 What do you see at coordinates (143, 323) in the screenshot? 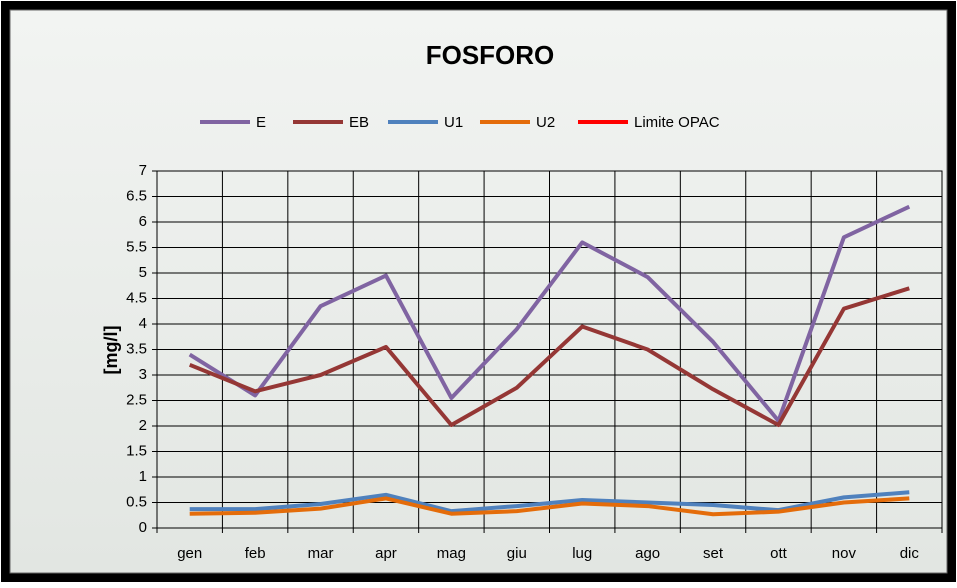
I see `y-tick-label: 4` at bounding box center [143, 323].